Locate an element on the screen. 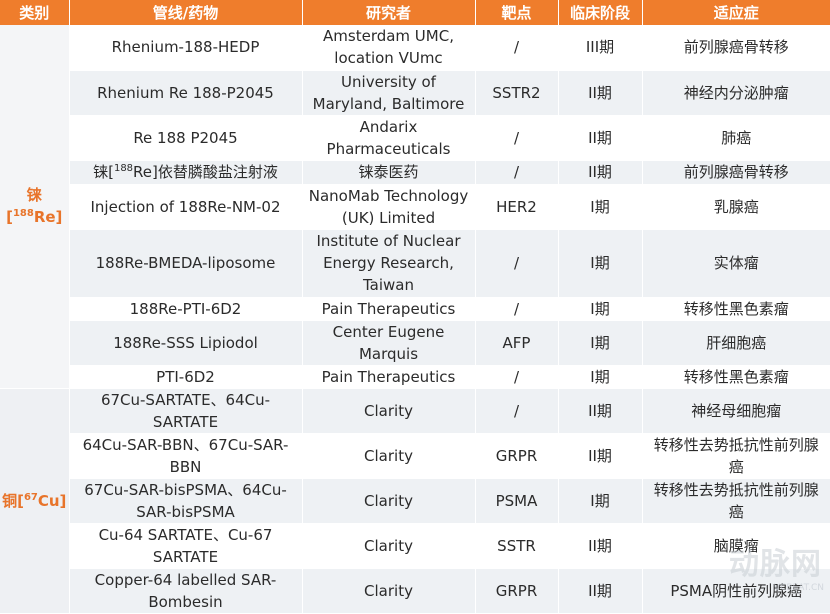 The height and width of the screenshot is (614, 830). drug-cell: Rhenium-188-HEDP is located at coordinates (186, 48).